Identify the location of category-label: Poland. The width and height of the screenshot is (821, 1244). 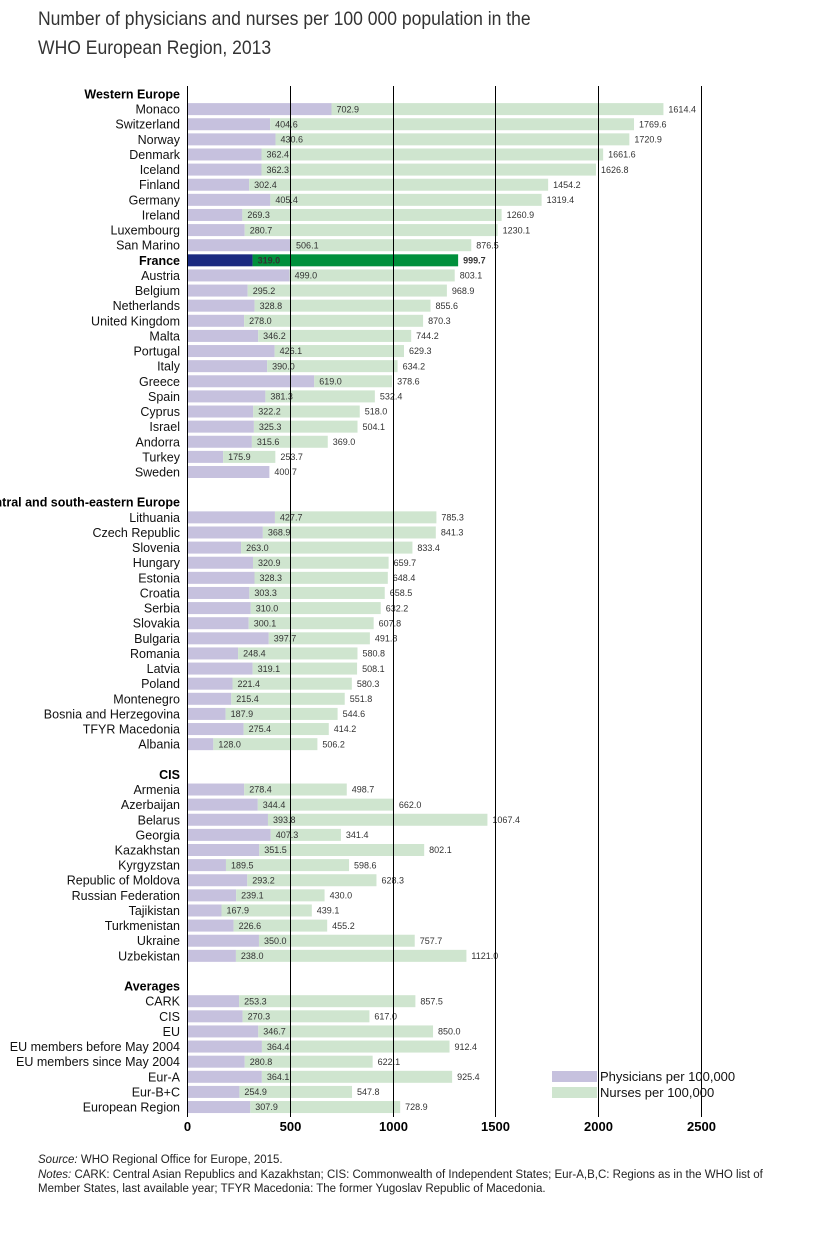
(160, 684).